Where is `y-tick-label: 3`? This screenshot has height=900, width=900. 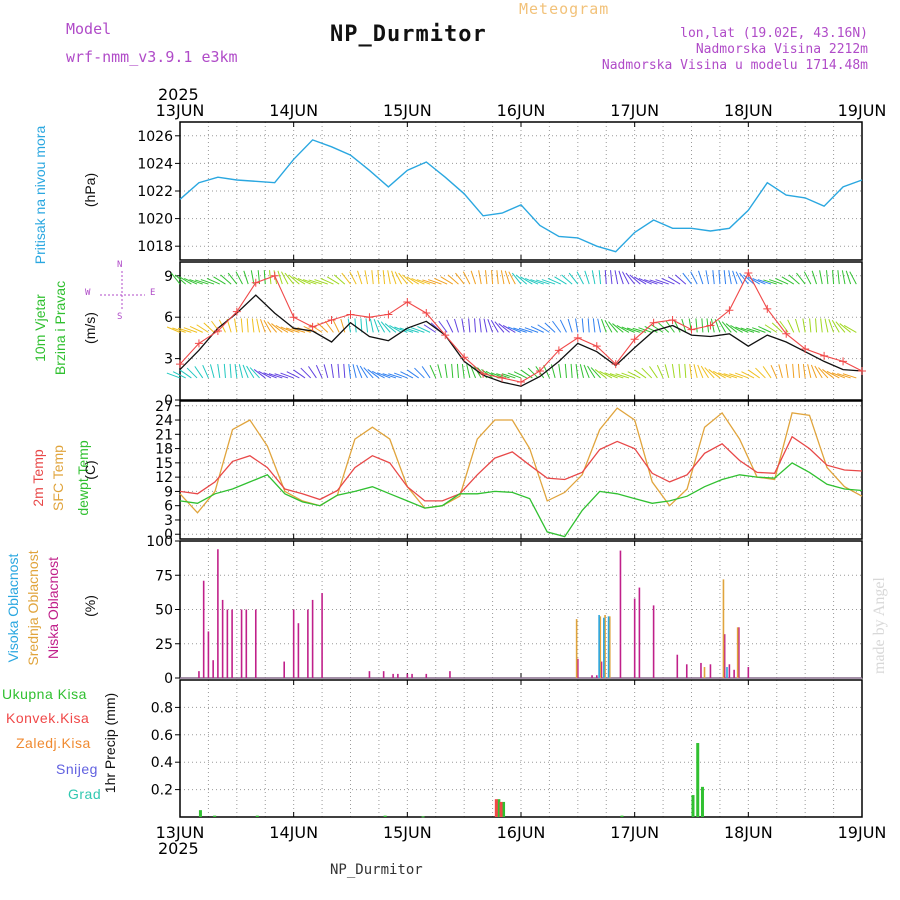
y-tick-label: 3 is located at coordinates (168, 360).